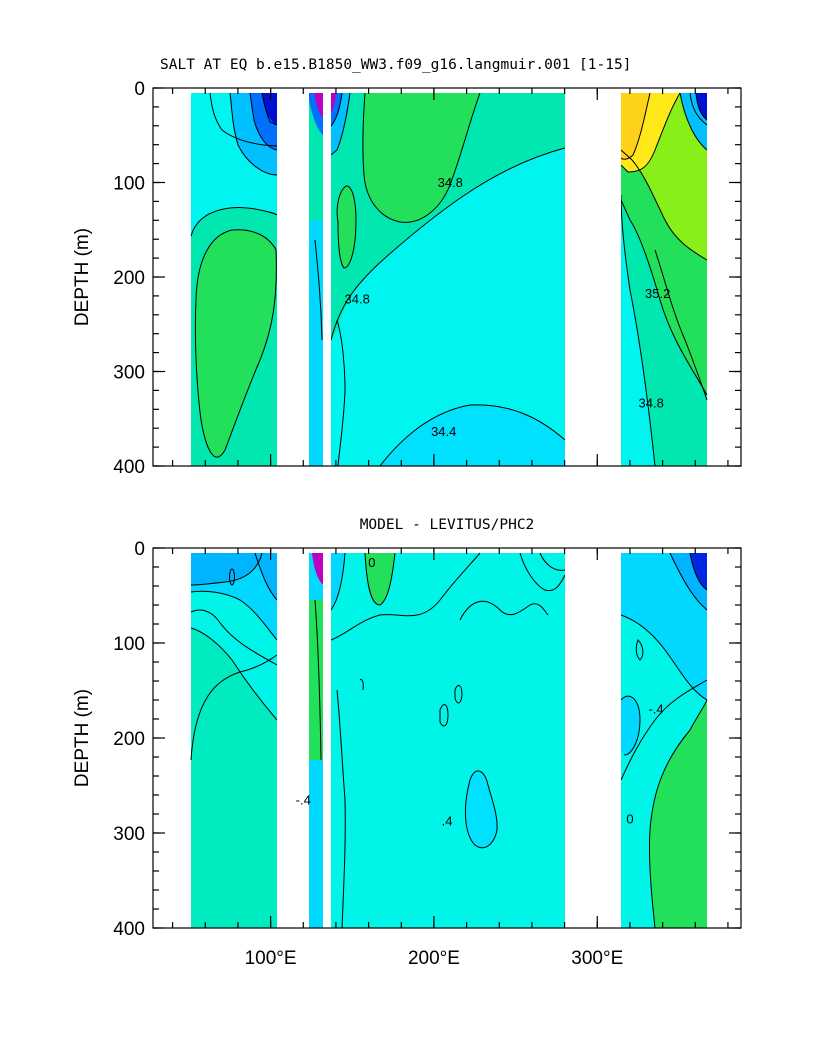 This screenshot has height=1055, width=818. Describe the element at coordinates (447, 525) in the screenshot. I see `panel-2-title: MODEL - LEVITUS/PHC2` at that location.